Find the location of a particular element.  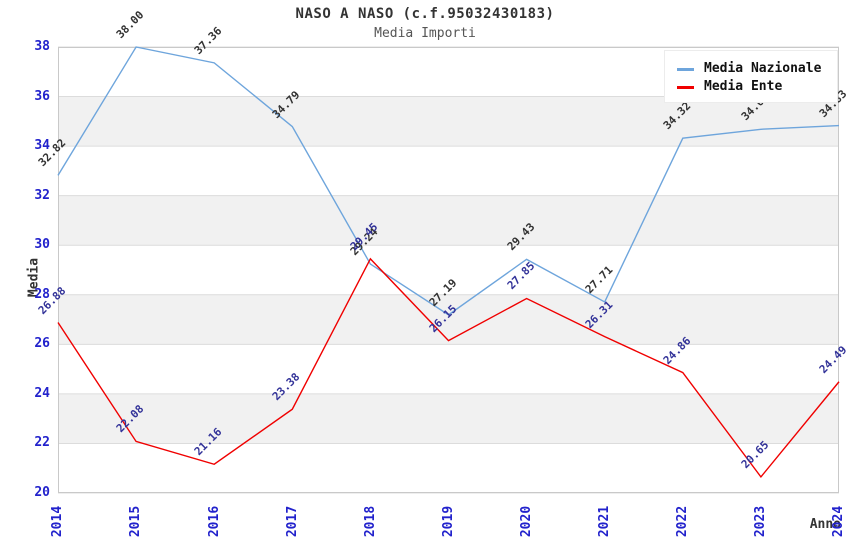

y-tick-label: 20 is located at coordinates (42, 492).